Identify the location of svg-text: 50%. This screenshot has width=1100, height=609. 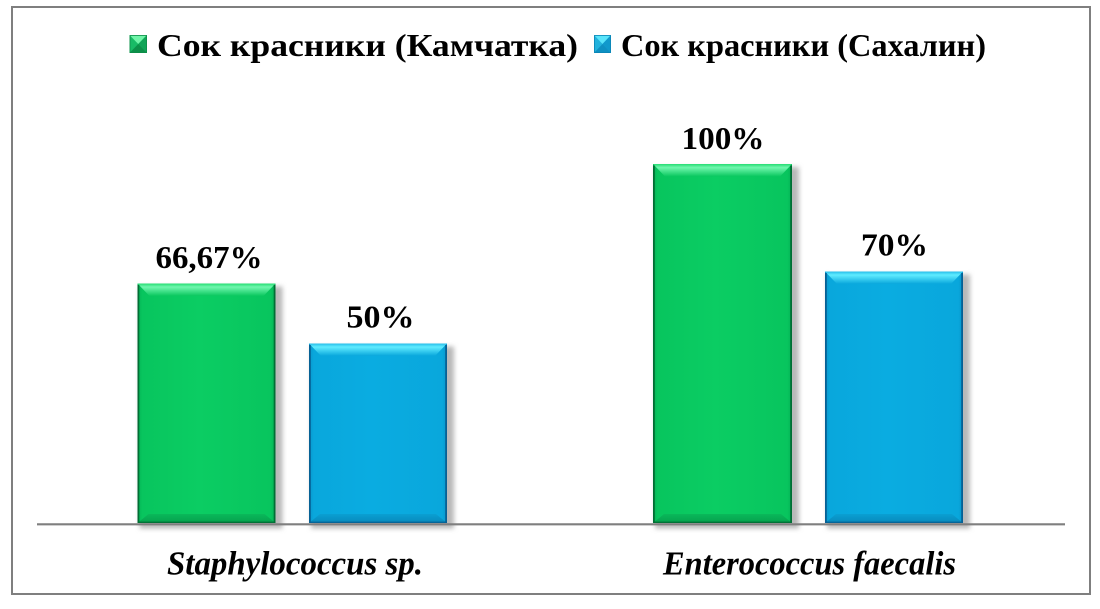
(381, 317).